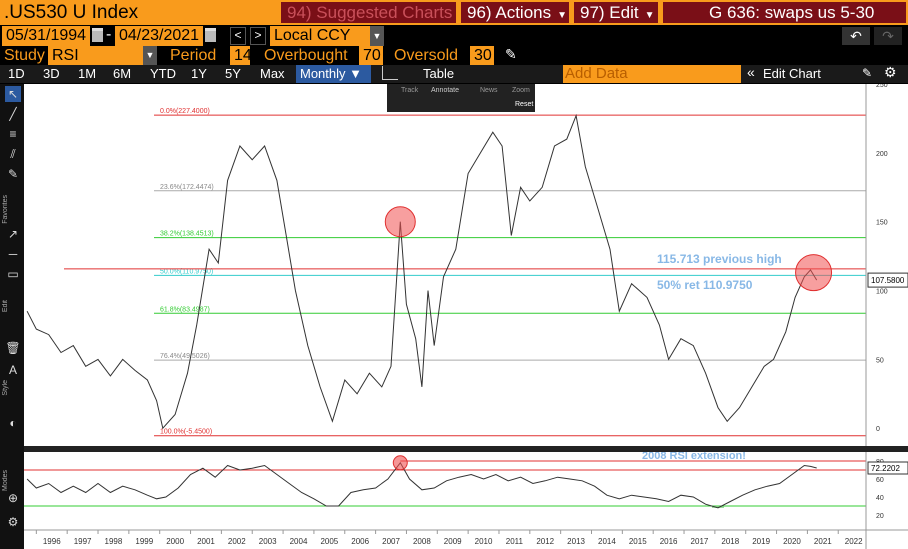  Describe the element at coordinates (13, 423) in the screenshot. I see `color-tool-icon: ◐` at that location.